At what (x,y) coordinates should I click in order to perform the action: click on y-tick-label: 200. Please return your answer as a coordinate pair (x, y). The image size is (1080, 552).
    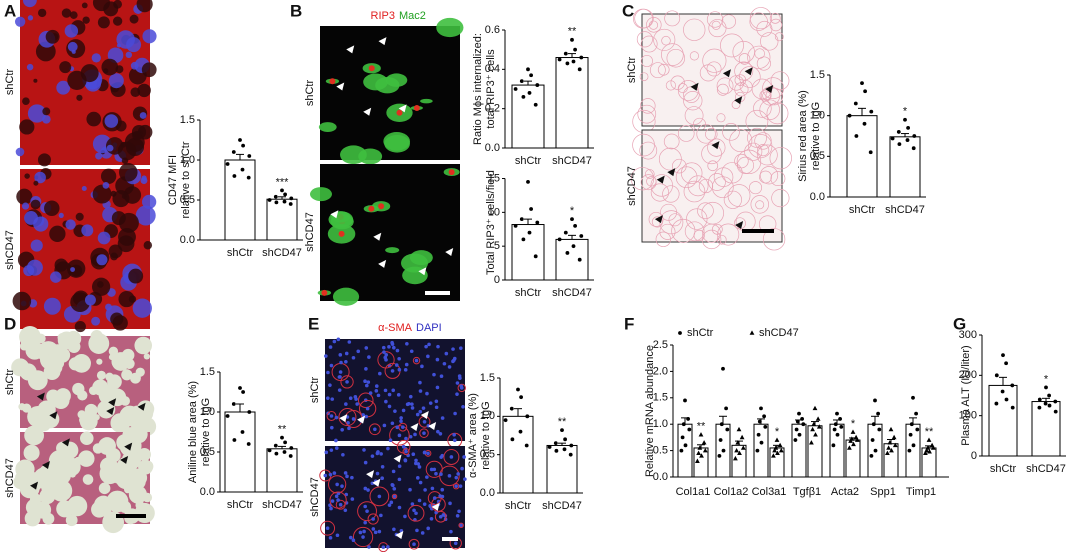
    Looking at the image, I should click on (968, 375).